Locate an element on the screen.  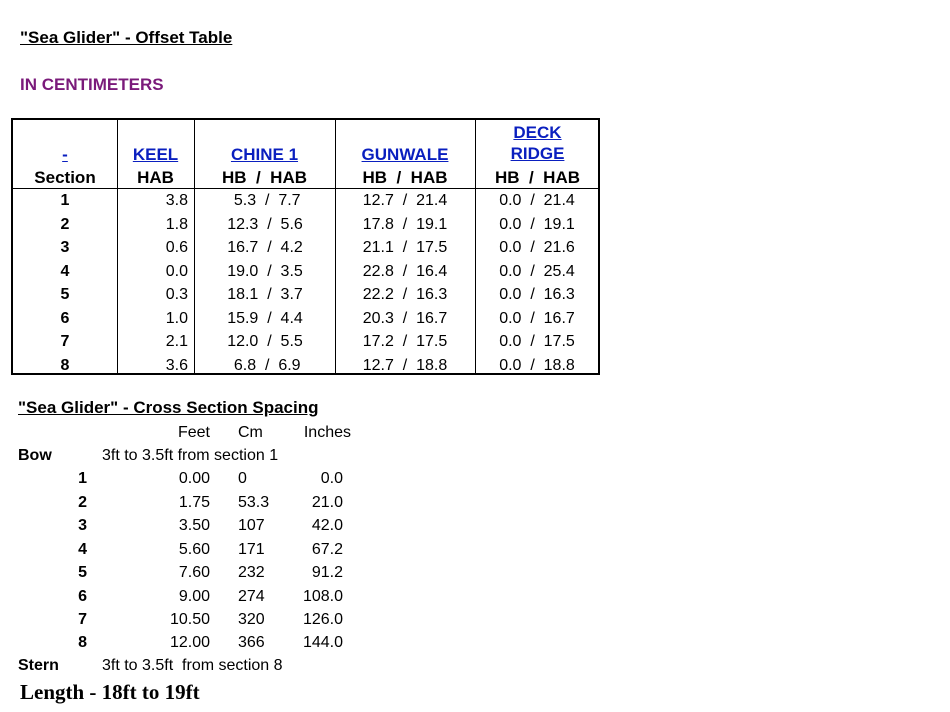
deck-header-line2: RIDGE is located at coordinates (537, 153).